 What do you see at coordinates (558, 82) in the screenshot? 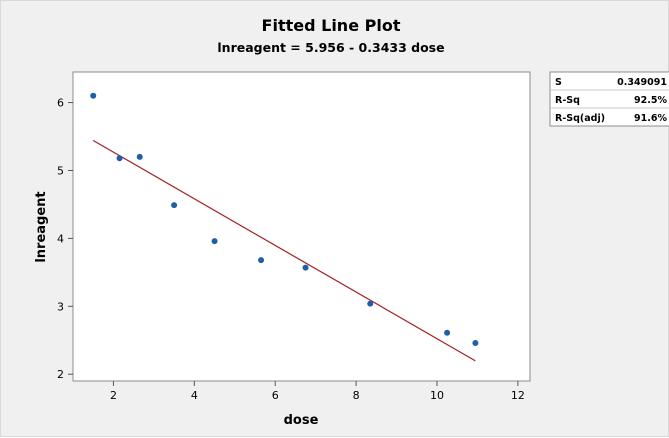
I see `stats-label-s: S` at bounding box center [558, 82].